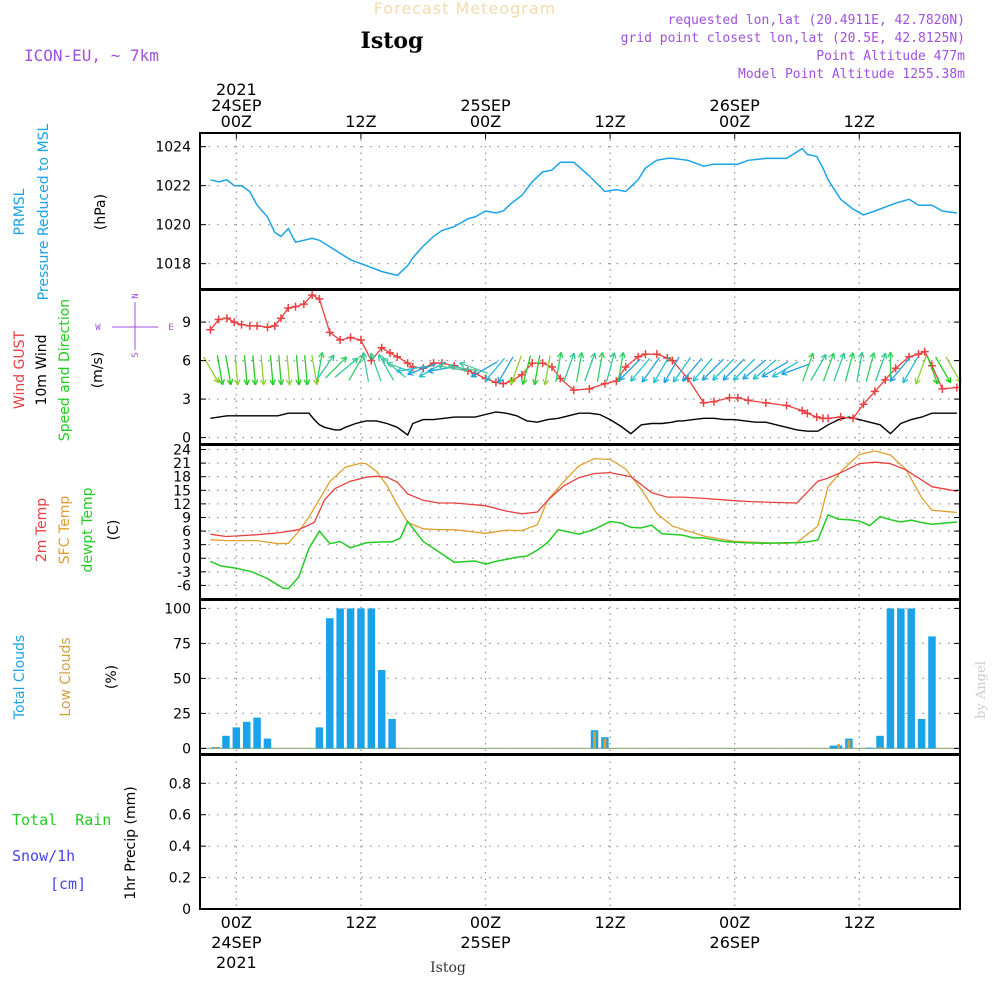  What do you see at coordinates (98, 370) in the screenshot?
I see `wind-unit: (m/s)` at bounding box center [98, 370].